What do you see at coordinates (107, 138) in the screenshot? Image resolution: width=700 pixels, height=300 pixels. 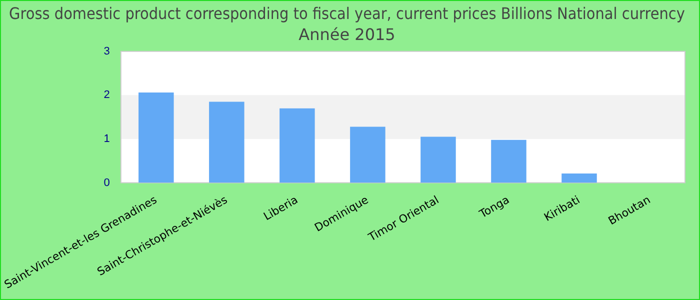 I see `y-tick-label: 1` at bounding box center [107, 138].